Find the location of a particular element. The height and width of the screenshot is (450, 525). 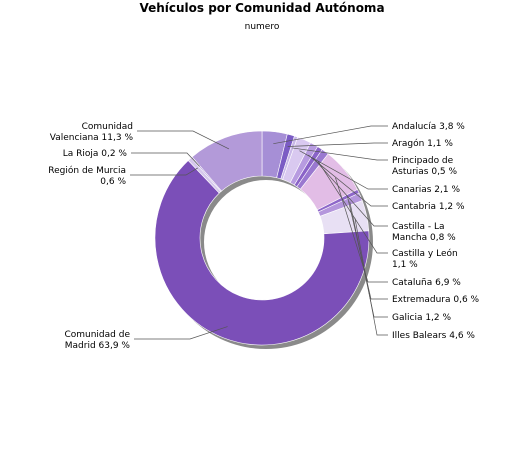

label-castilla-y-leon: Castilla y León 1,1 % is located at coordinates (425, 259).